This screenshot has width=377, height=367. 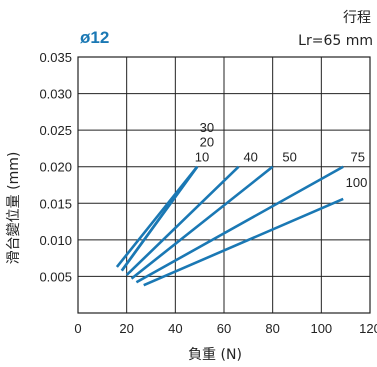 I want to click on y-tick-label: 0.035, so click(x=55, y=57).